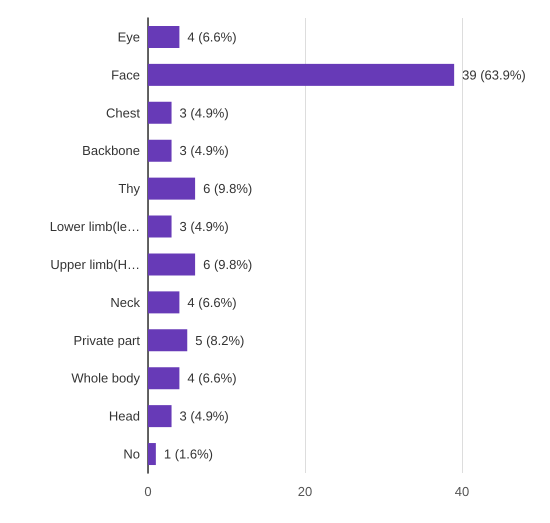  Describe the element at coordinates (462, 491) in the screenshot. I see `x-tick-label: 40` at that location.